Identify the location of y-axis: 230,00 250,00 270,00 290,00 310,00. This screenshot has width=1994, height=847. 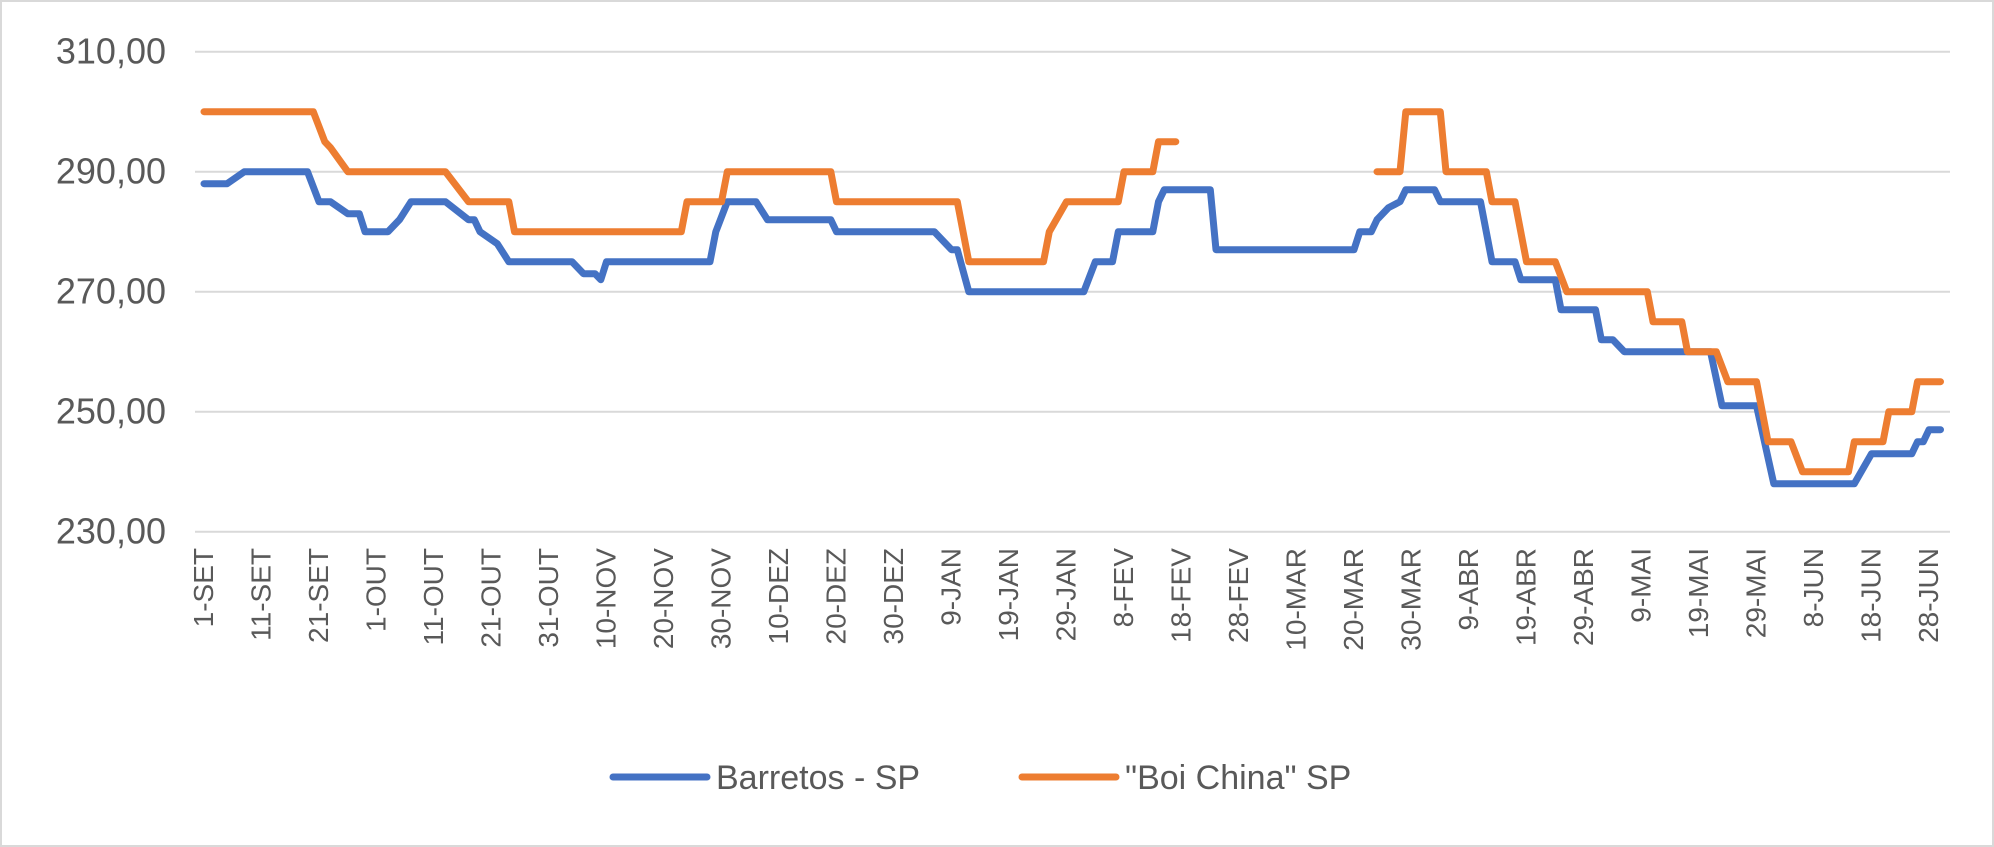
(111, 291).